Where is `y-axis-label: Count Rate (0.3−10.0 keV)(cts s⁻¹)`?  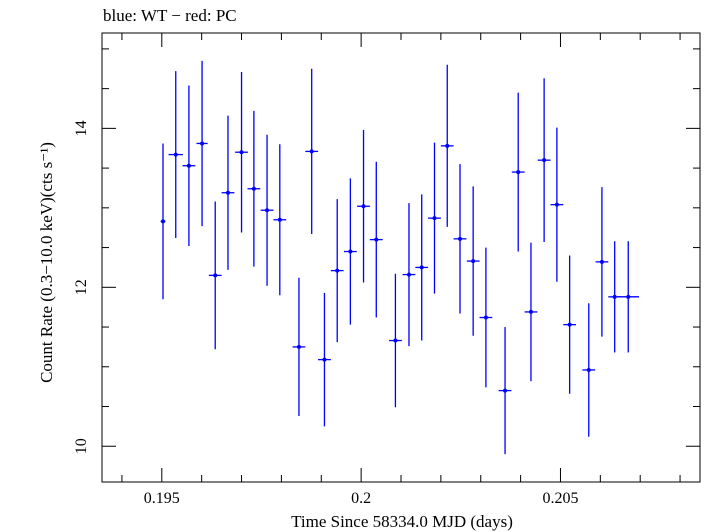
y-axis-label: Count Rate (0.3−10.0 keV)(cts s⁻¹) is located at coordinates (46, 262).